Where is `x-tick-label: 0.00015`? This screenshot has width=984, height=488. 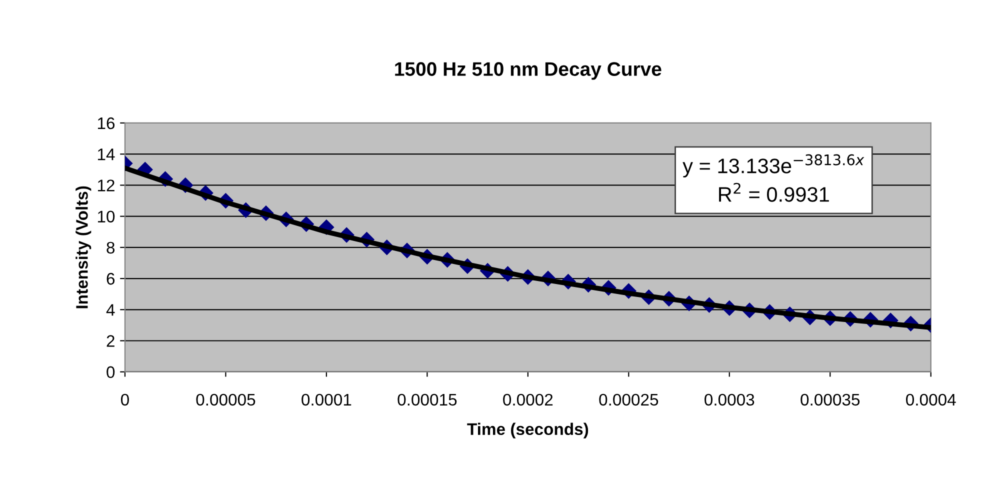
x-tick-label: 0.00015 is located at coordinates (427, 400).